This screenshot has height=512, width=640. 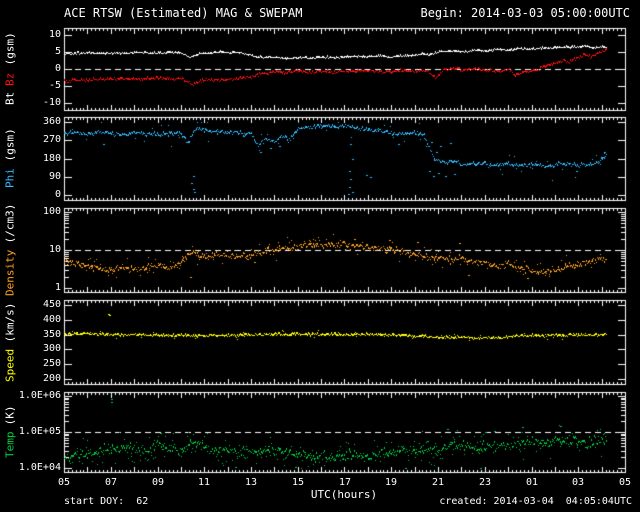 I want to click on x-tick-label: 21, so click(x=438, y=482).